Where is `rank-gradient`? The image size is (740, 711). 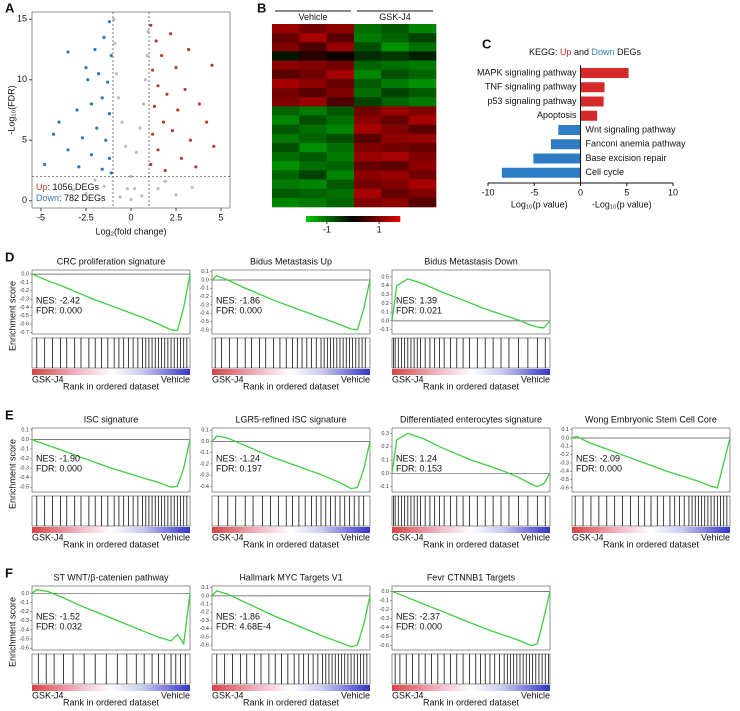
rank-gradient is located at coordinates (471, 372).